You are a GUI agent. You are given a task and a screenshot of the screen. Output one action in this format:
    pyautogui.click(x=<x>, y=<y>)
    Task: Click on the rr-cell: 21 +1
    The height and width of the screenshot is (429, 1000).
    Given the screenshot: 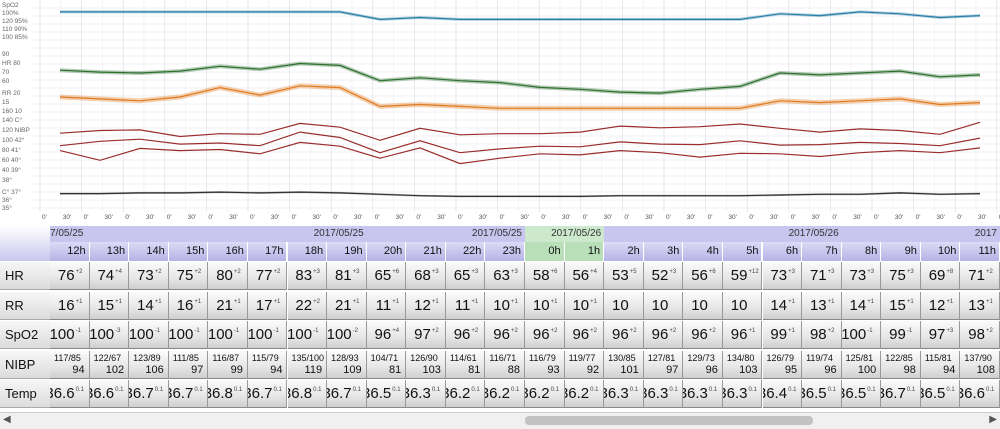 What is the action you would take?
    pyautogui.click(x=347, y=305)
    